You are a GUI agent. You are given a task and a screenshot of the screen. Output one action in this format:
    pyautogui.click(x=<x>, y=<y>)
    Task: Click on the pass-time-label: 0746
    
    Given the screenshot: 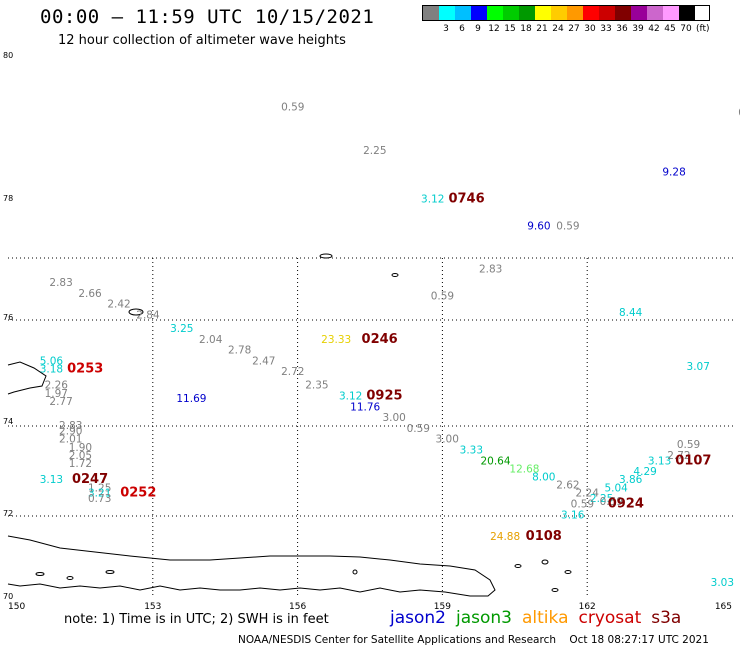 What is the action you would take?
    pyautogui.click(x=466, y=198)
    